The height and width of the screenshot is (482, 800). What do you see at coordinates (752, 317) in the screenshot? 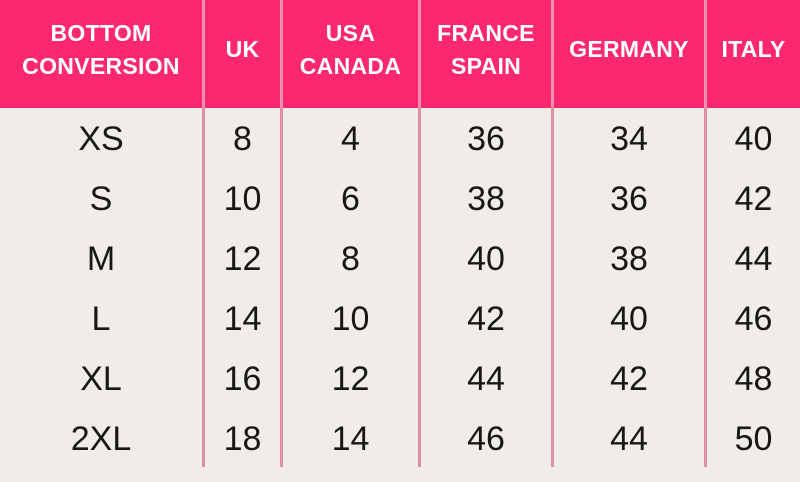
I see `cell-italy: 46` at bounding box center [752, 317].